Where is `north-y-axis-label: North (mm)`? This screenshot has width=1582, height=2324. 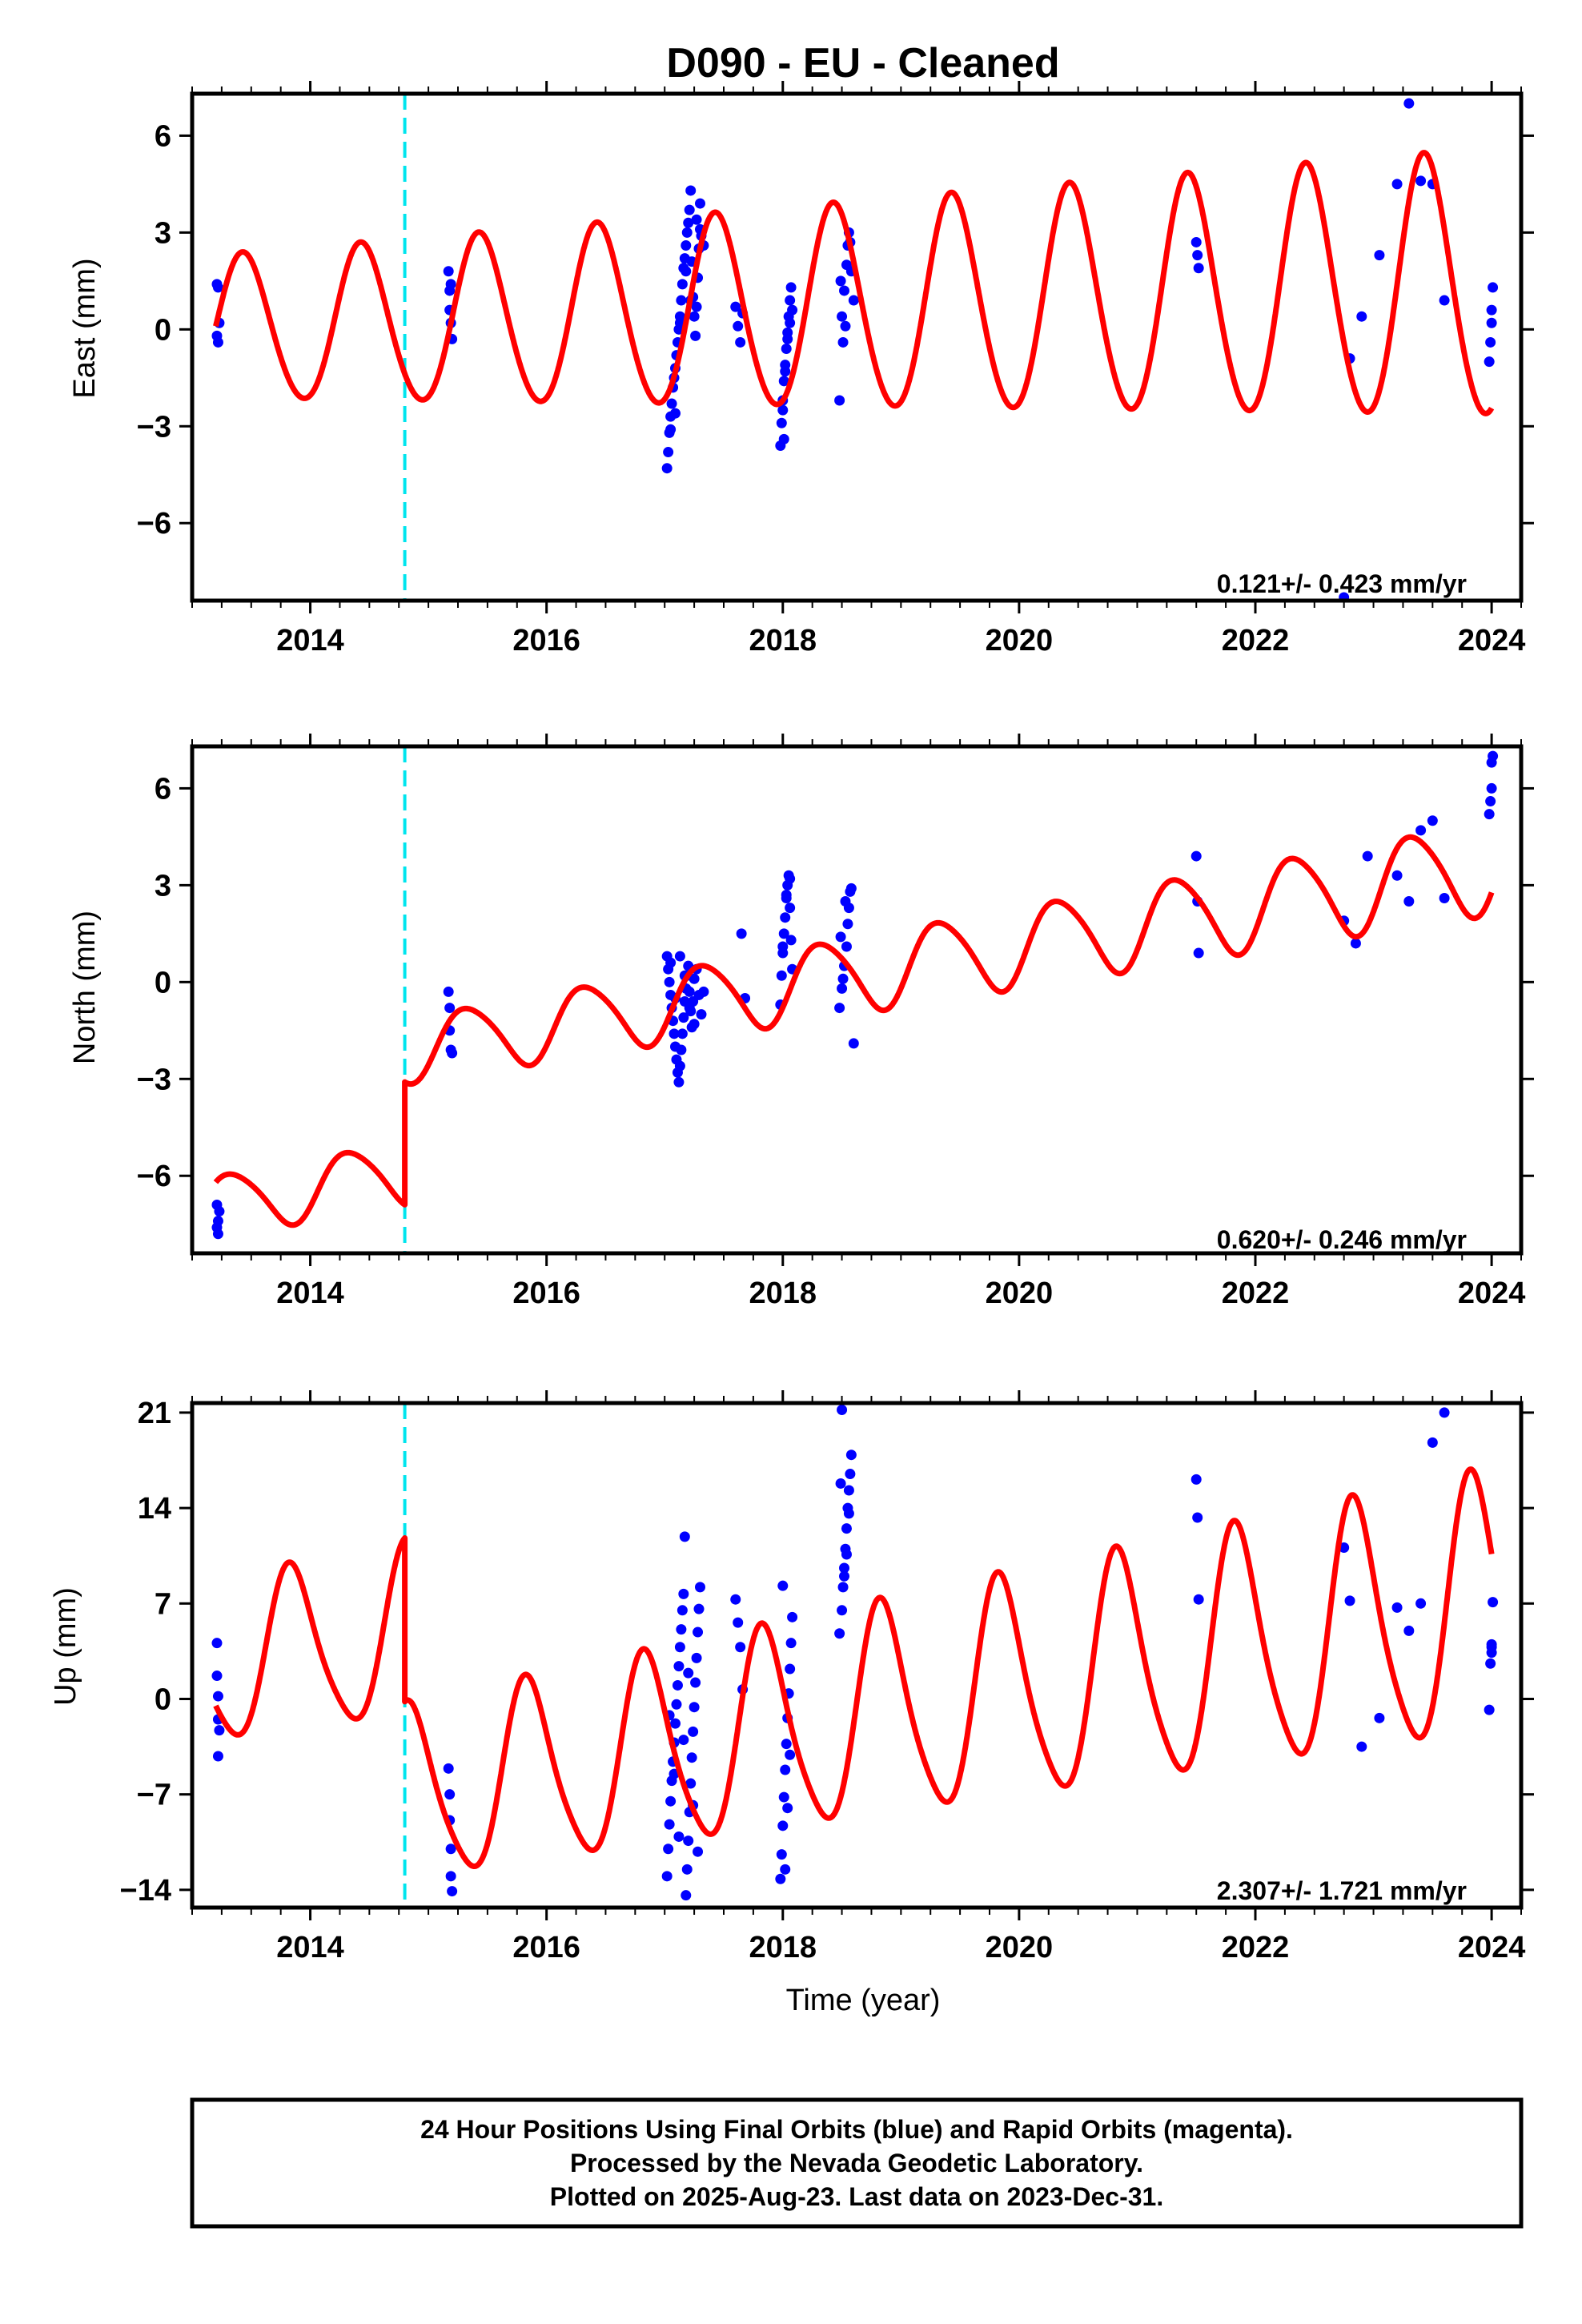 north-y-axis-label: North (mm) is located at coordinates (85, 988).